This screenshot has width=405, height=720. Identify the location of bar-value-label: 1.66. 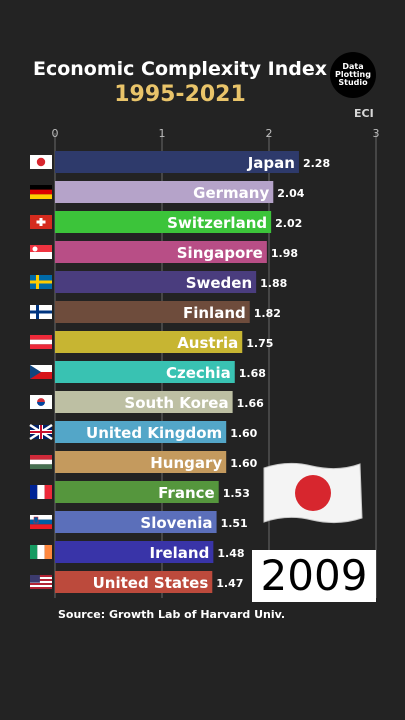
(250, 403).